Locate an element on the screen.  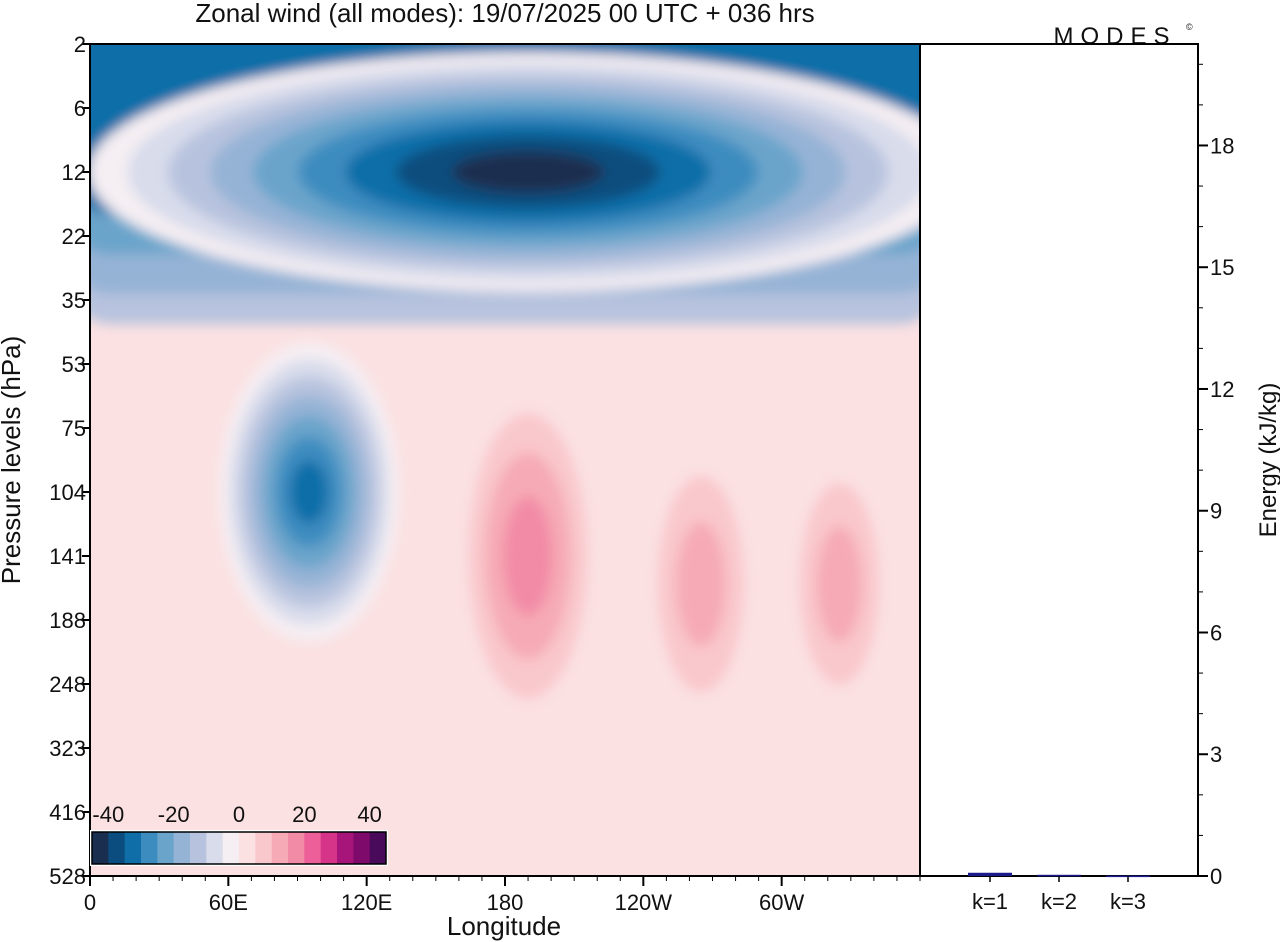
y-tick-label: 75 is located at coordinates (74, 428).